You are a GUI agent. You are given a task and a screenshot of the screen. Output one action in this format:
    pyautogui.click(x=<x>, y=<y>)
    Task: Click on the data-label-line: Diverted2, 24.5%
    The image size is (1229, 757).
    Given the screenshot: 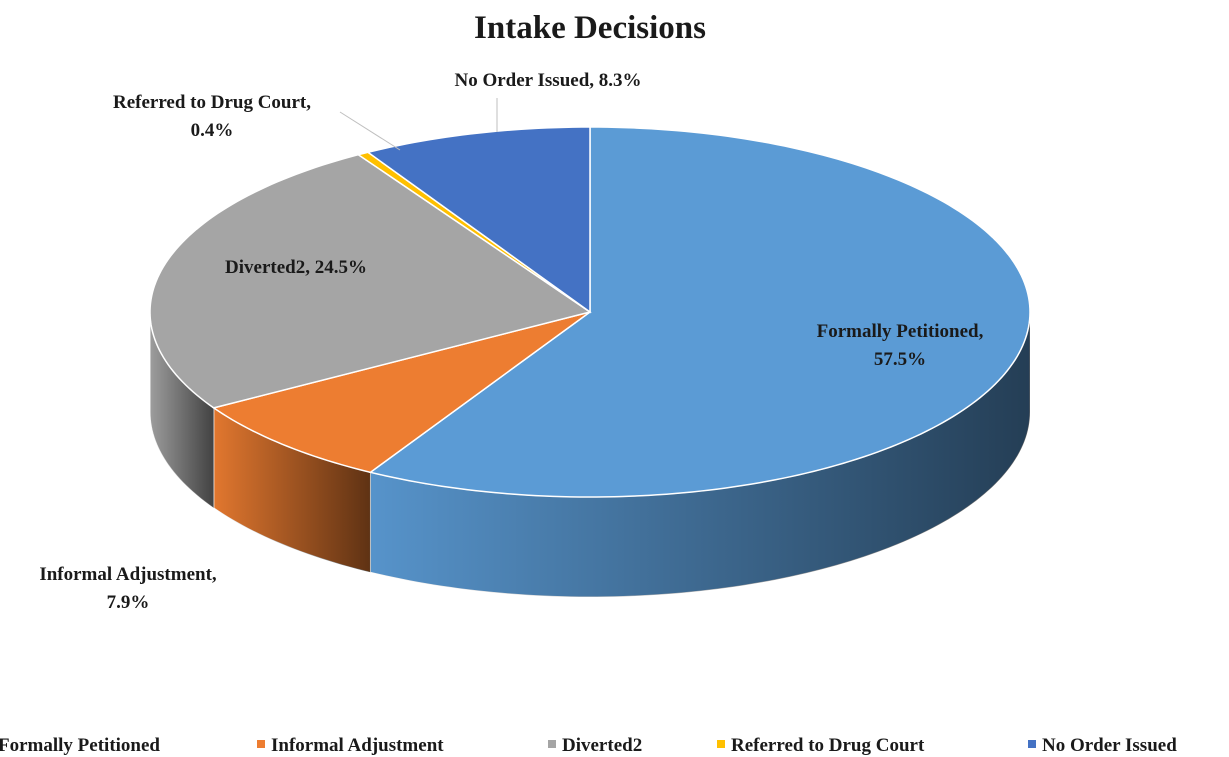 What is the action you would take?
    pyautogui.click(x=296, y=267)
    